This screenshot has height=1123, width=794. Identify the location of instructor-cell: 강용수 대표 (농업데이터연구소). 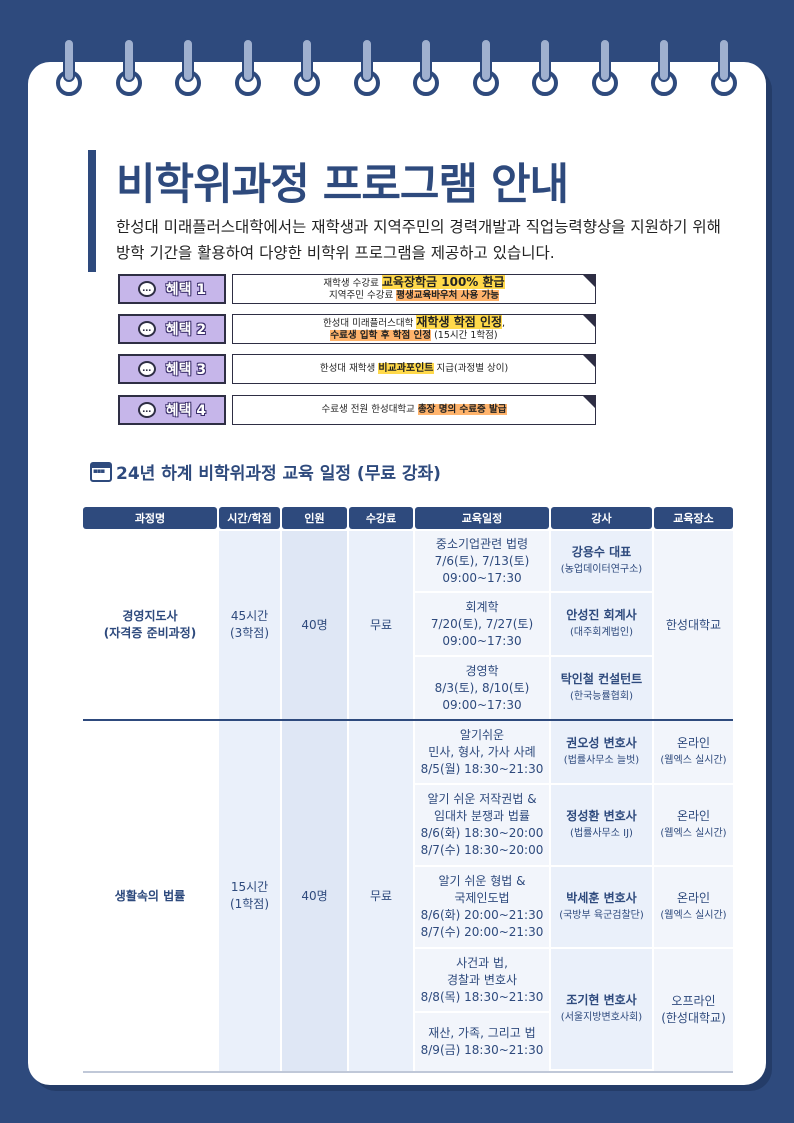
(601, 562).